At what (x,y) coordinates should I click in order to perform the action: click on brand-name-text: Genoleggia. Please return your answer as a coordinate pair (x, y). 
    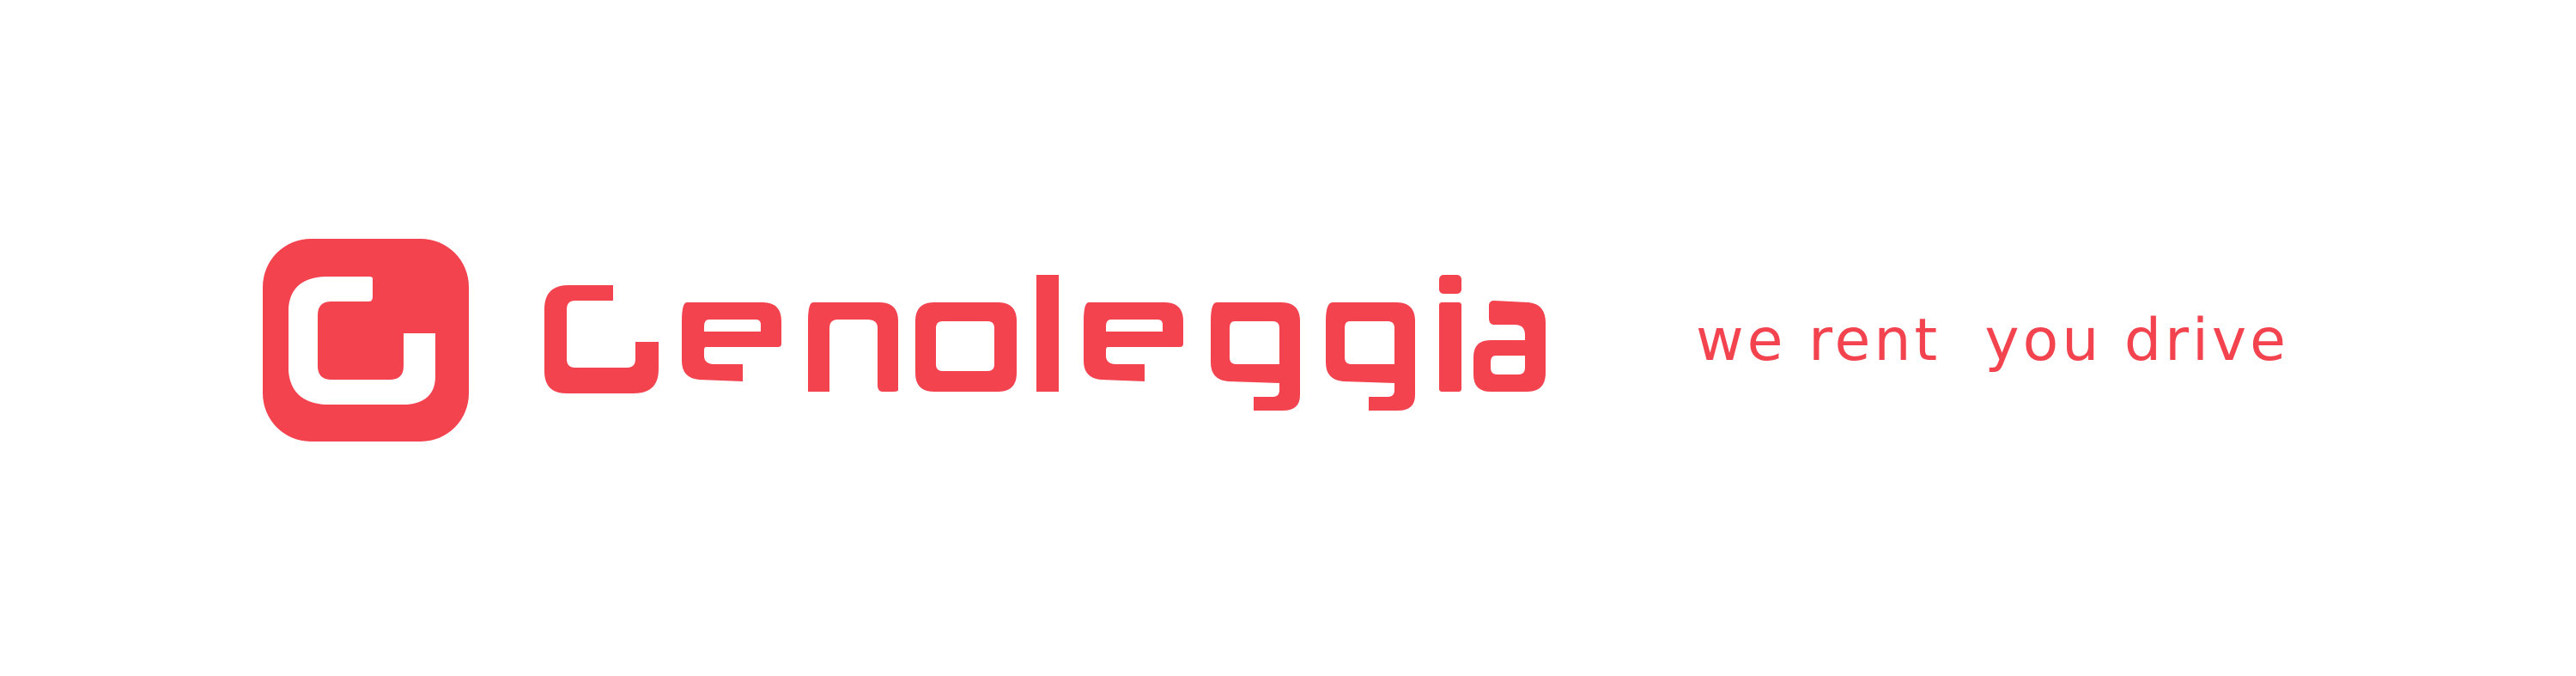
    Looking at the image, I should click on (1086, 343).